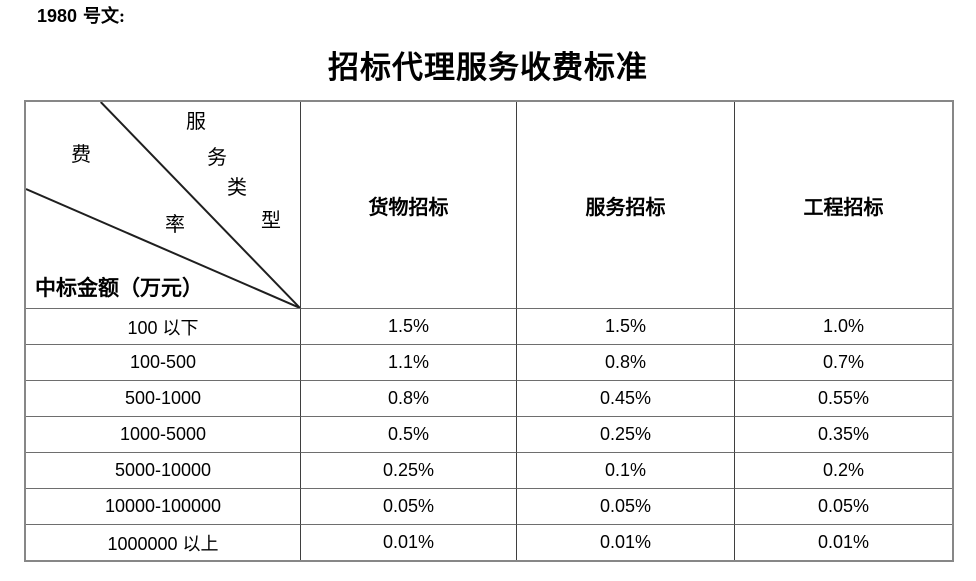 This screenshot has width=976, height=581. What do you see at coordinates (843, 542) in the screenshot?
I see `rate-cell-engineering: 0.01%` at bounding box center [843, 542].